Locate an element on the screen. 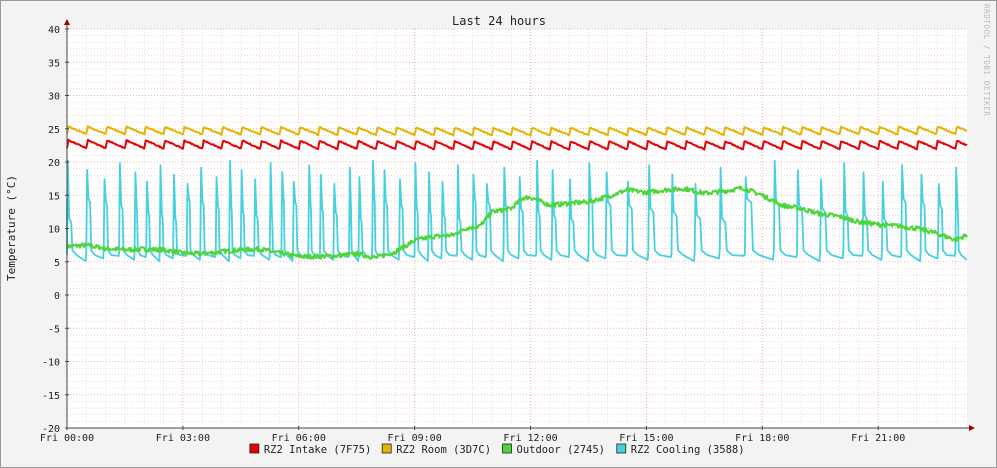 The image size is (997, 468). y-tick-label: 0 is located at coordinates (57, 296).